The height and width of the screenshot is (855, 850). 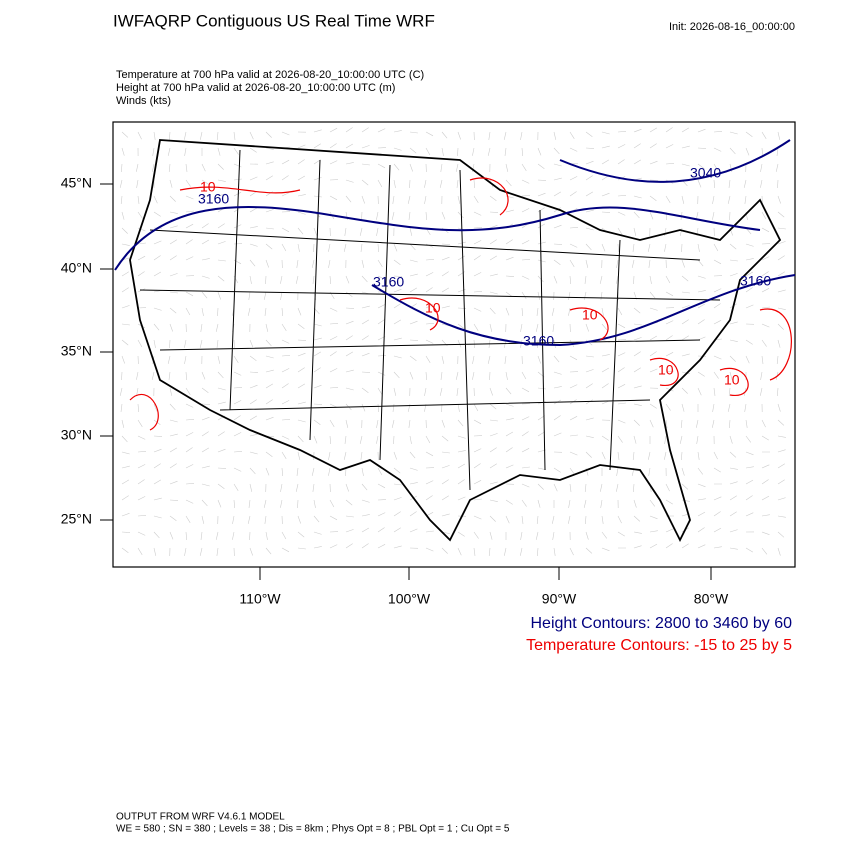 What do you see at coordinates (76, 183) in the screenshot?
I see `lat-label: 45°N` at bounding box center [76, 183].